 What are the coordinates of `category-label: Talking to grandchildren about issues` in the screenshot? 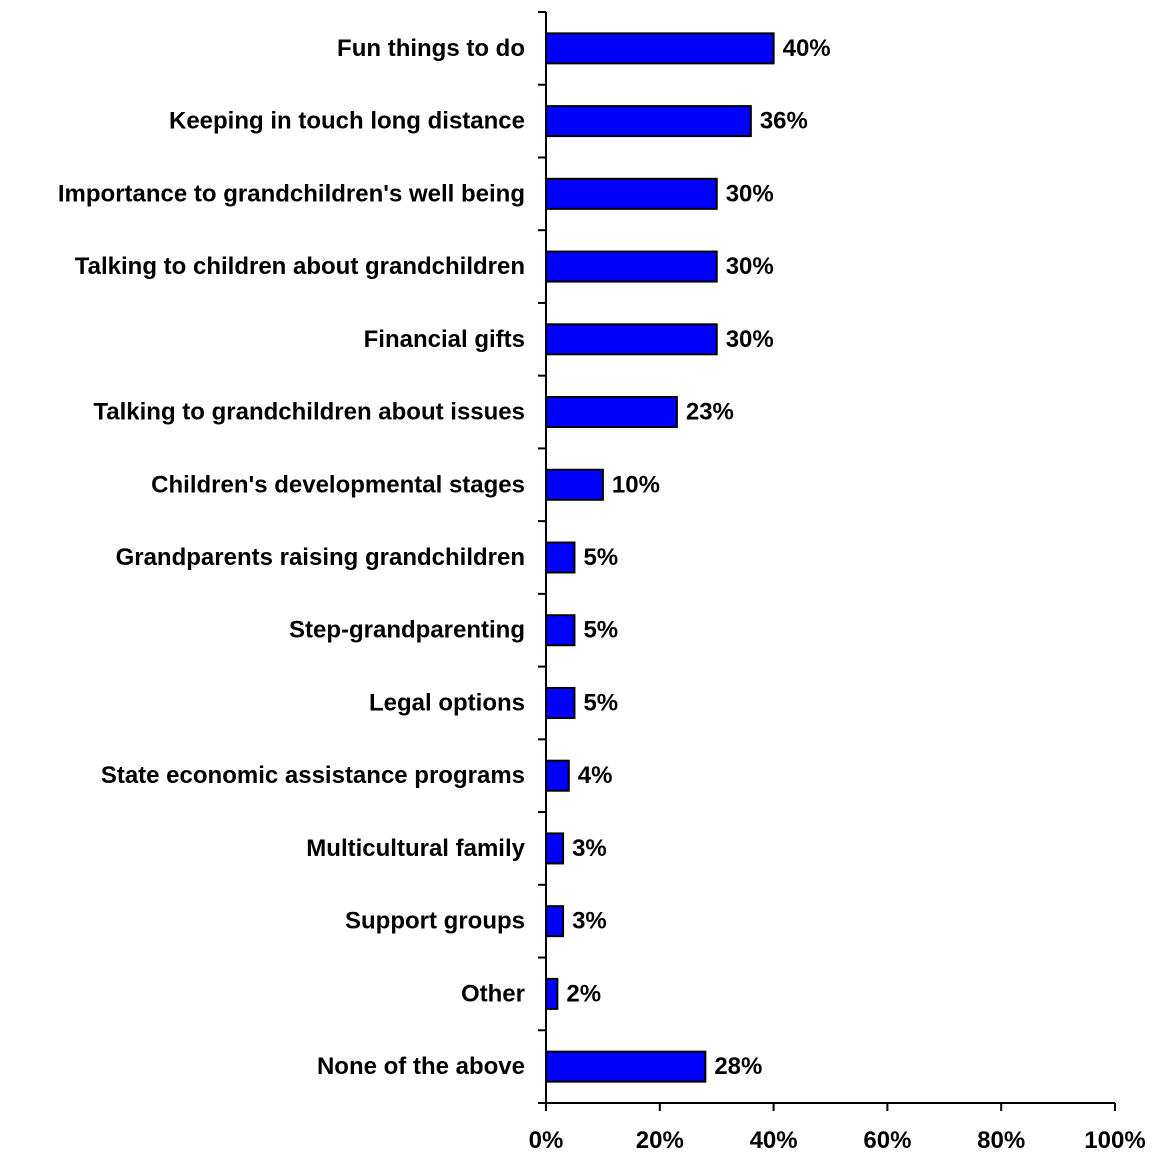 It's located at (309, 412).